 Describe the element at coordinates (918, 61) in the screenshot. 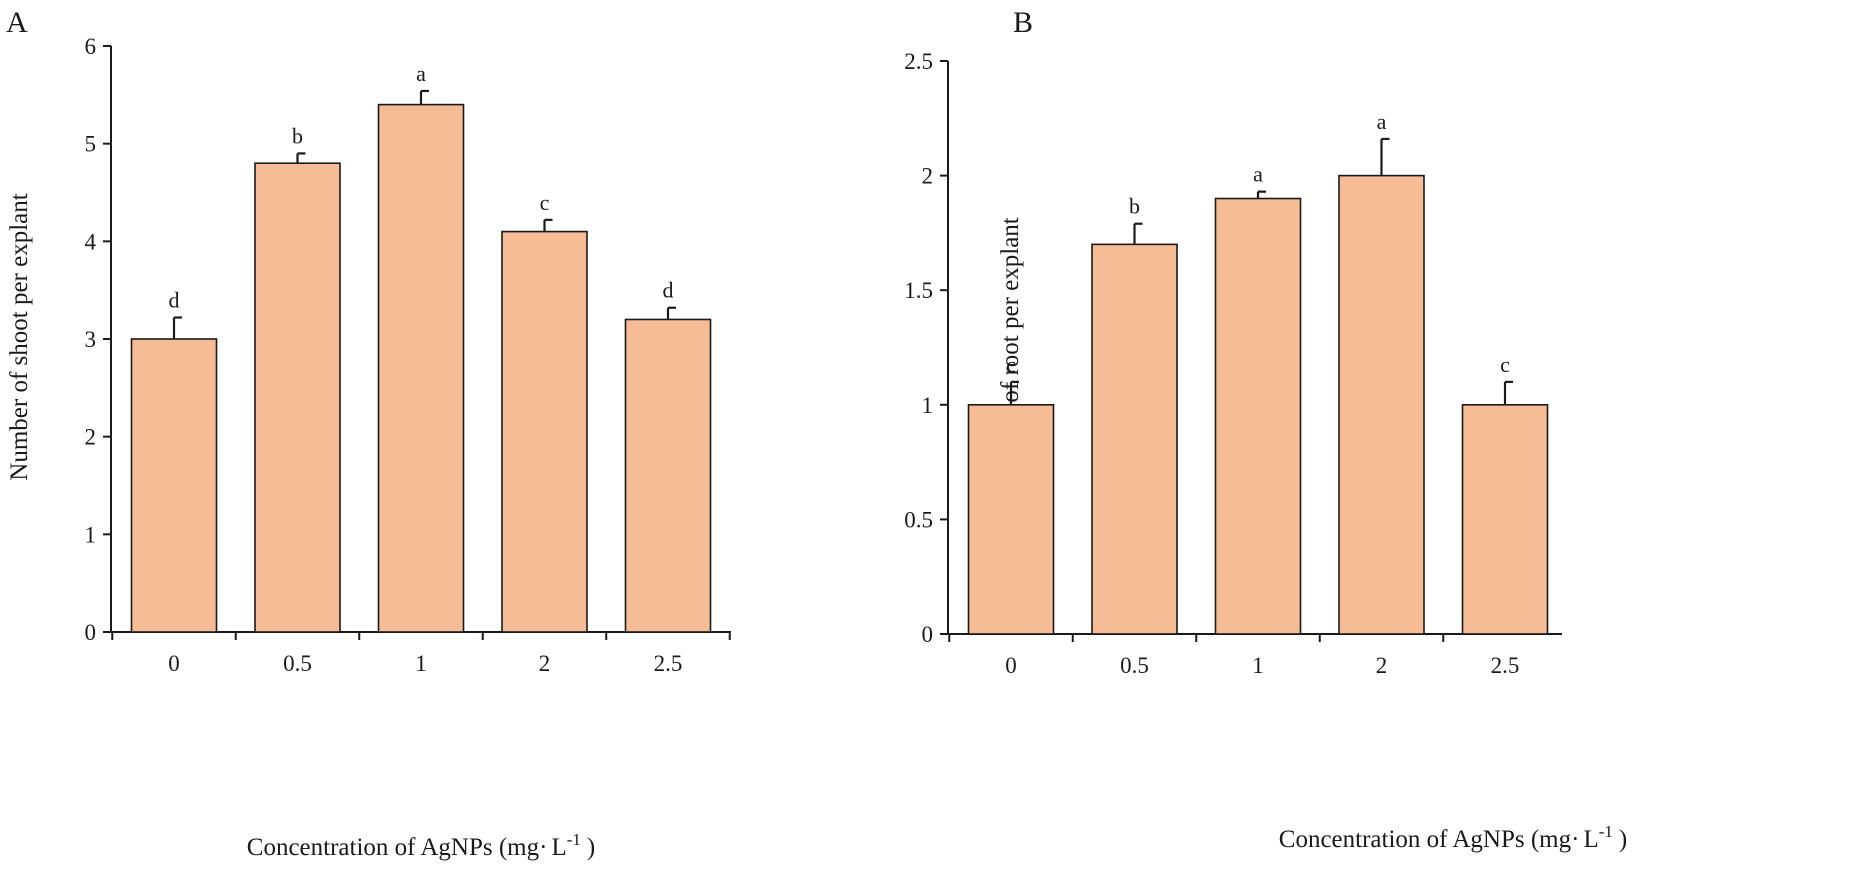

I see `y-tick-label-b: 2.5` at that location.